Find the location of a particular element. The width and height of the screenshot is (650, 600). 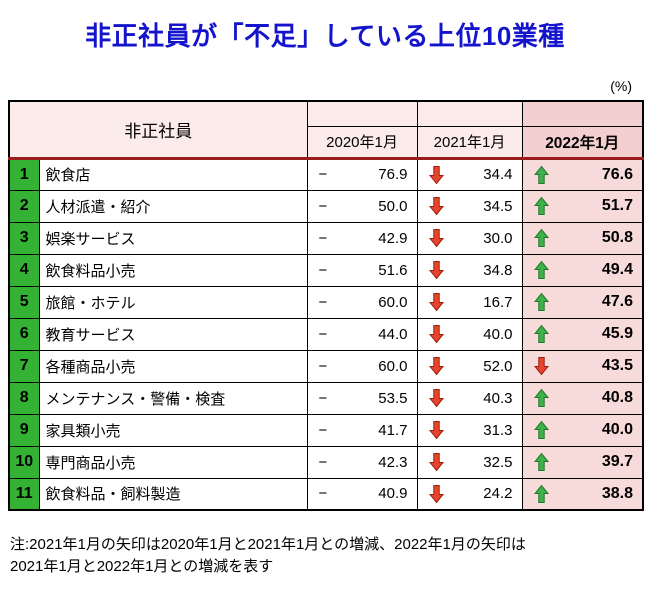

value-2022-cell: 45.9 is located at coordinates (582, 334).